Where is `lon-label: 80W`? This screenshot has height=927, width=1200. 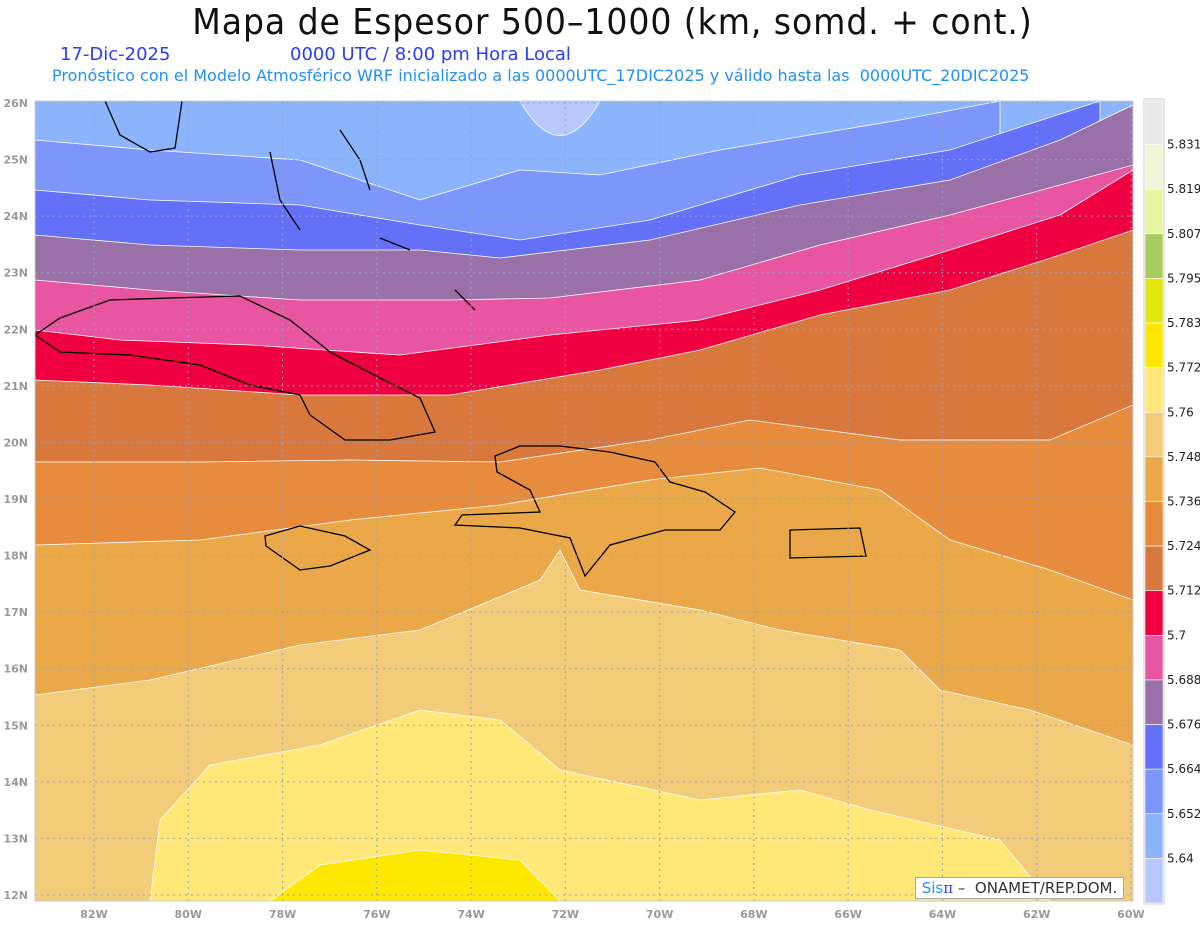 lon-label: 80W is located at coordinates (188, 914).